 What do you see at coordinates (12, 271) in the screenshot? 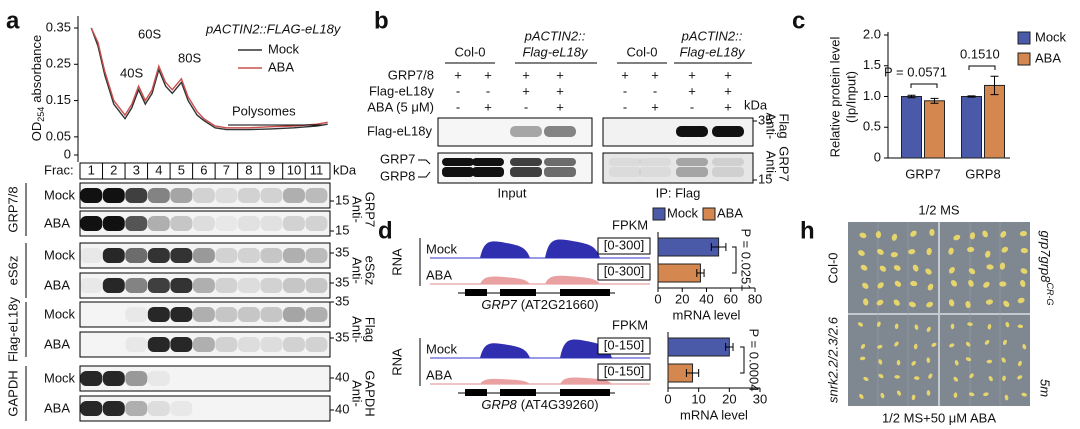
I see `group-label: eS6z` at bounding box center [12, 271].